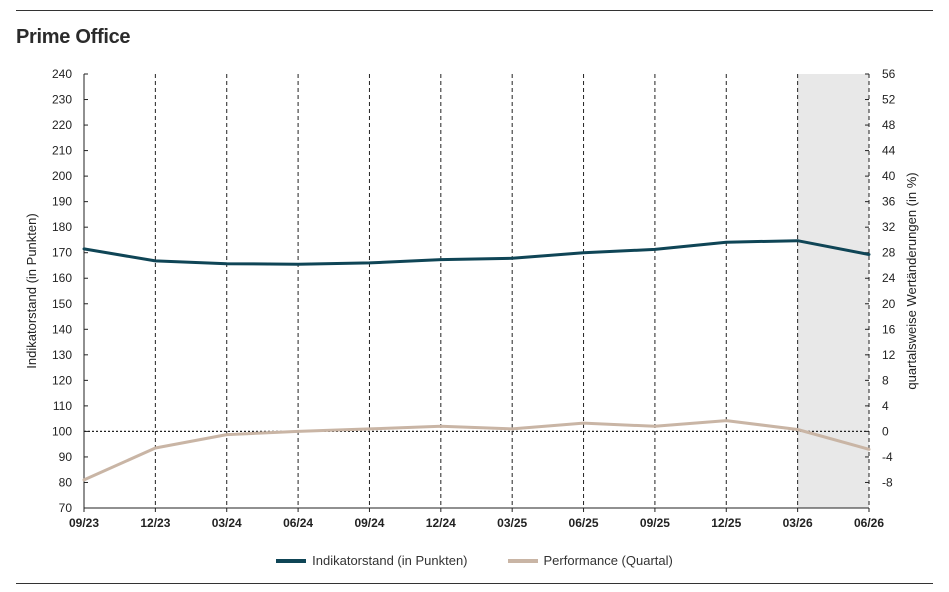 The image size is (949, 592). I want to click on right-tick-label--8: -8, so click(887, 482).